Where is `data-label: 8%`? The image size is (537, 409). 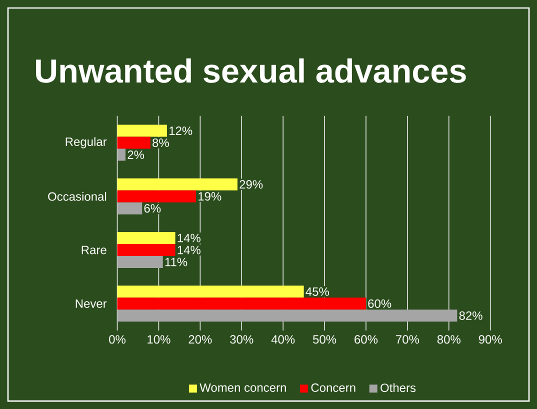
data-label: 8% is located at coordinates (160, 142).